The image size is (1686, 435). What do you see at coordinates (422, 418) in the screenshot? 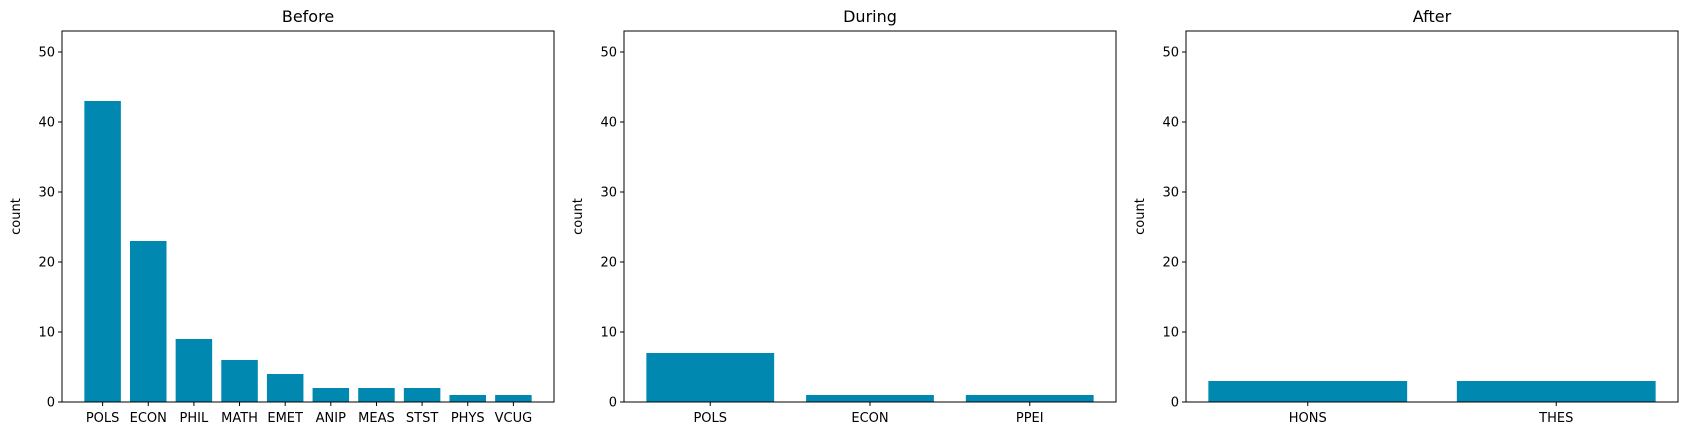
I see `x-tick-label-stst: STST` at bounding box center [422, 418].